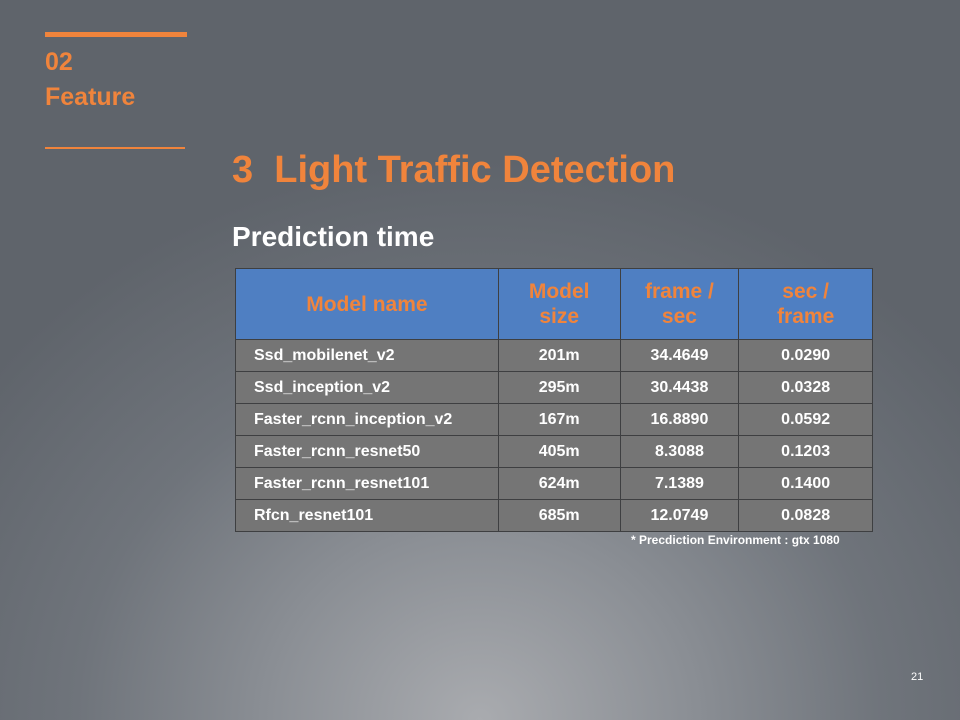  Describe the element at coordinates (679, 483) in the screenshot. I see `cell-frame-per-sec: 7.1389` at that location.